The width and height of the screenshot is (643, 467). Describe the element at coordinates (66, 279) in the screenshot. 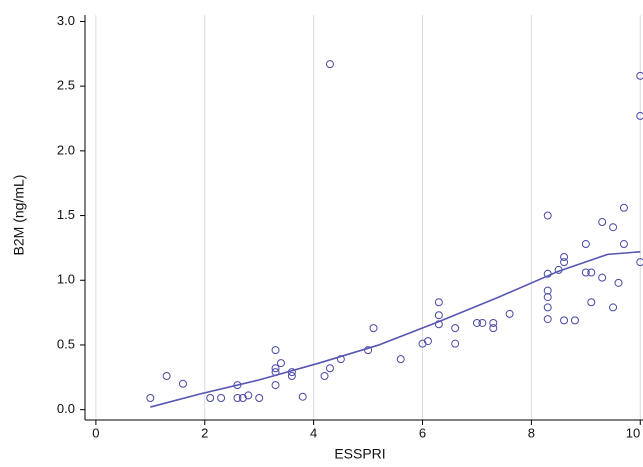

I see `y-tick-label: 1.0` at that location.